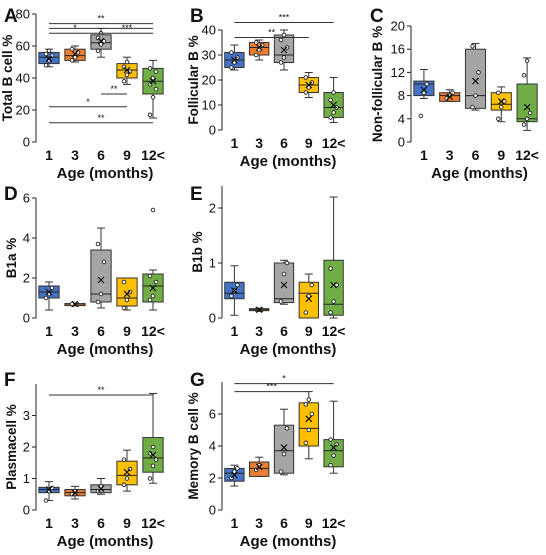 This screenshot has width=546, height=555. What do you see at coordinates (401, 95) in the screenshot?
I see `y-tick-label: 8` at bounding box center [401, 95].